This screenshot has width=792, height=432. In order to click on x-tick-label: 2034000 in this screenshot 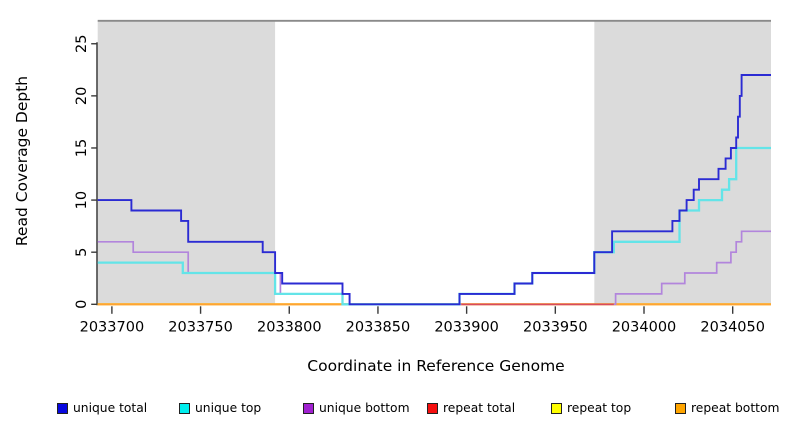, I will do `click(644, 327)`.